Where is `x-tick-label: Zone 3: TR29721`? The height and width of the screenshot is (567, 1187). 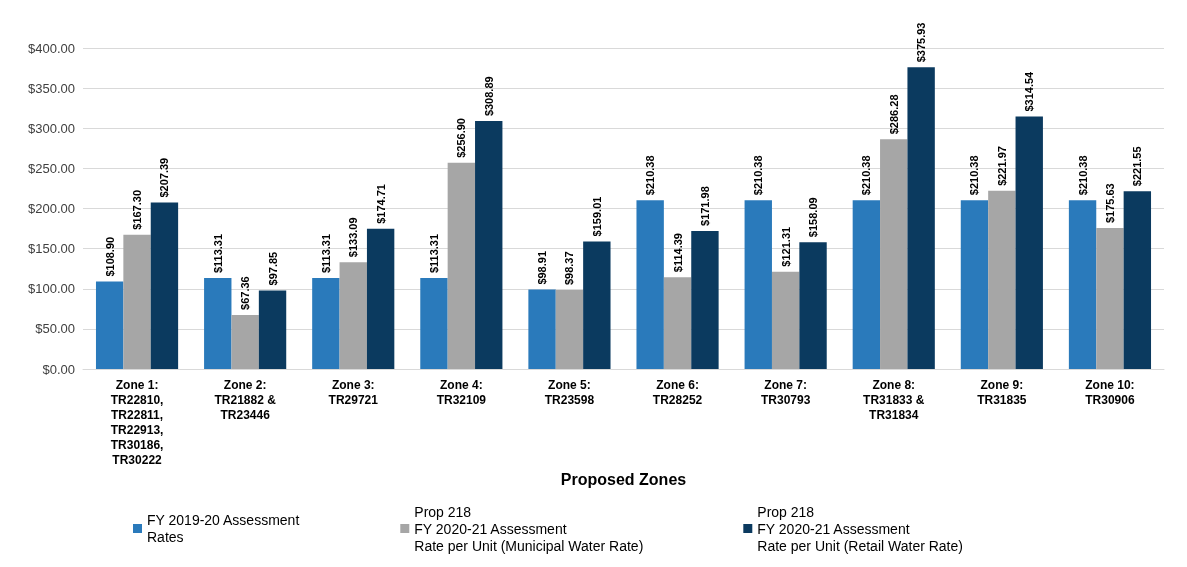
x-tick-label: Zone 3: TR29721 is located at coordinates (353, 392).